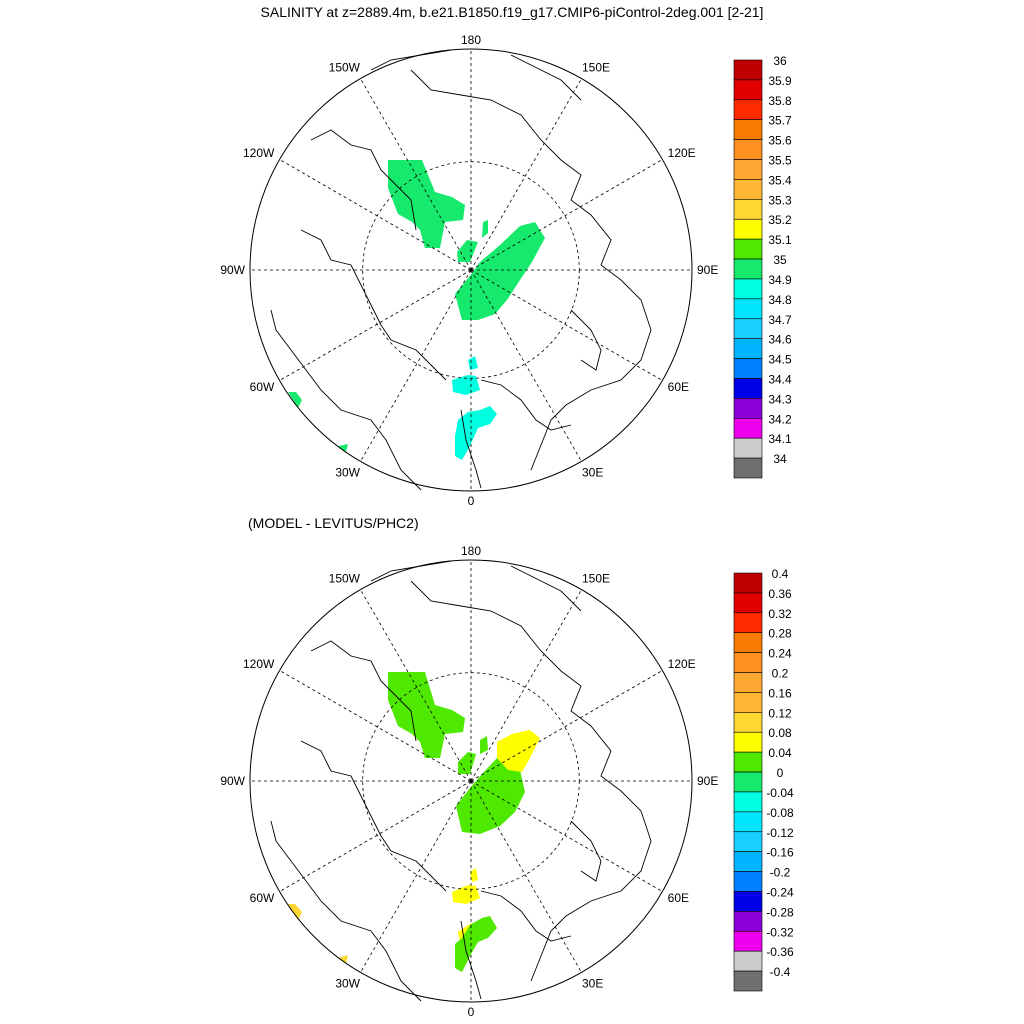 The image size is (1024, 1024). What do you see at coordinates (780, 399) in the screenshot?
I see `colorbar-tick-label: 34.3` at bounding box center [780, 399].